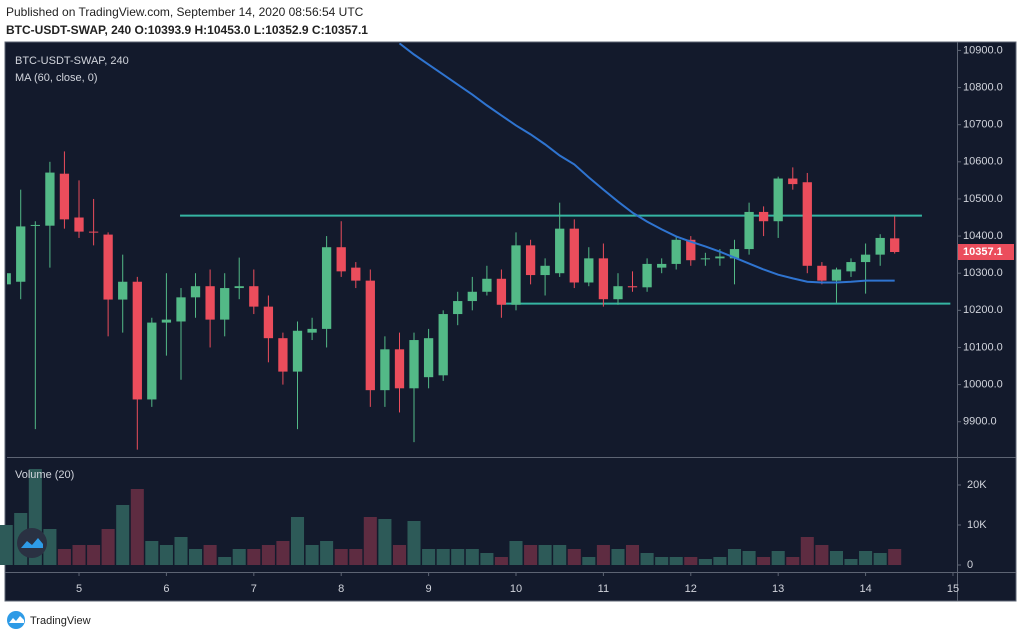 This screenshot has width=1022, height=639. What do you see at coordinates (970, 565) in the screenshot?
I see `volume-y-tick-label: 0` at bounding box center [970, 565].